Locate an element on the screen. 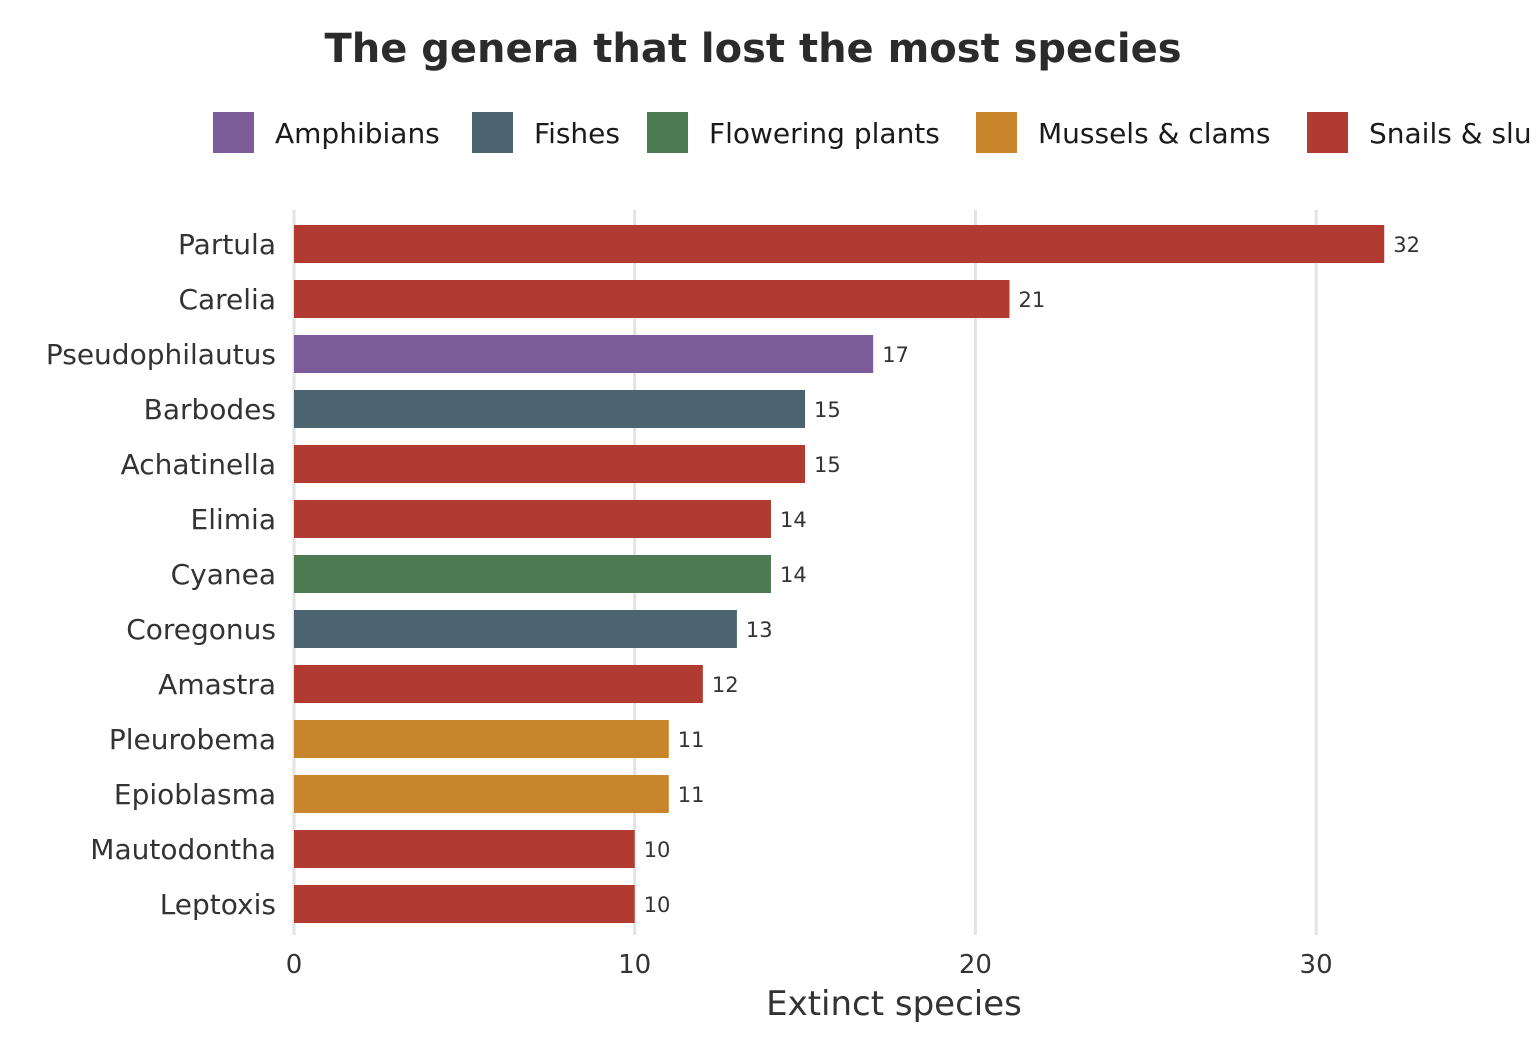 The height and width of the screenshot is (1056, 1536). value-label: 17 is located at coordinates (895, 355).